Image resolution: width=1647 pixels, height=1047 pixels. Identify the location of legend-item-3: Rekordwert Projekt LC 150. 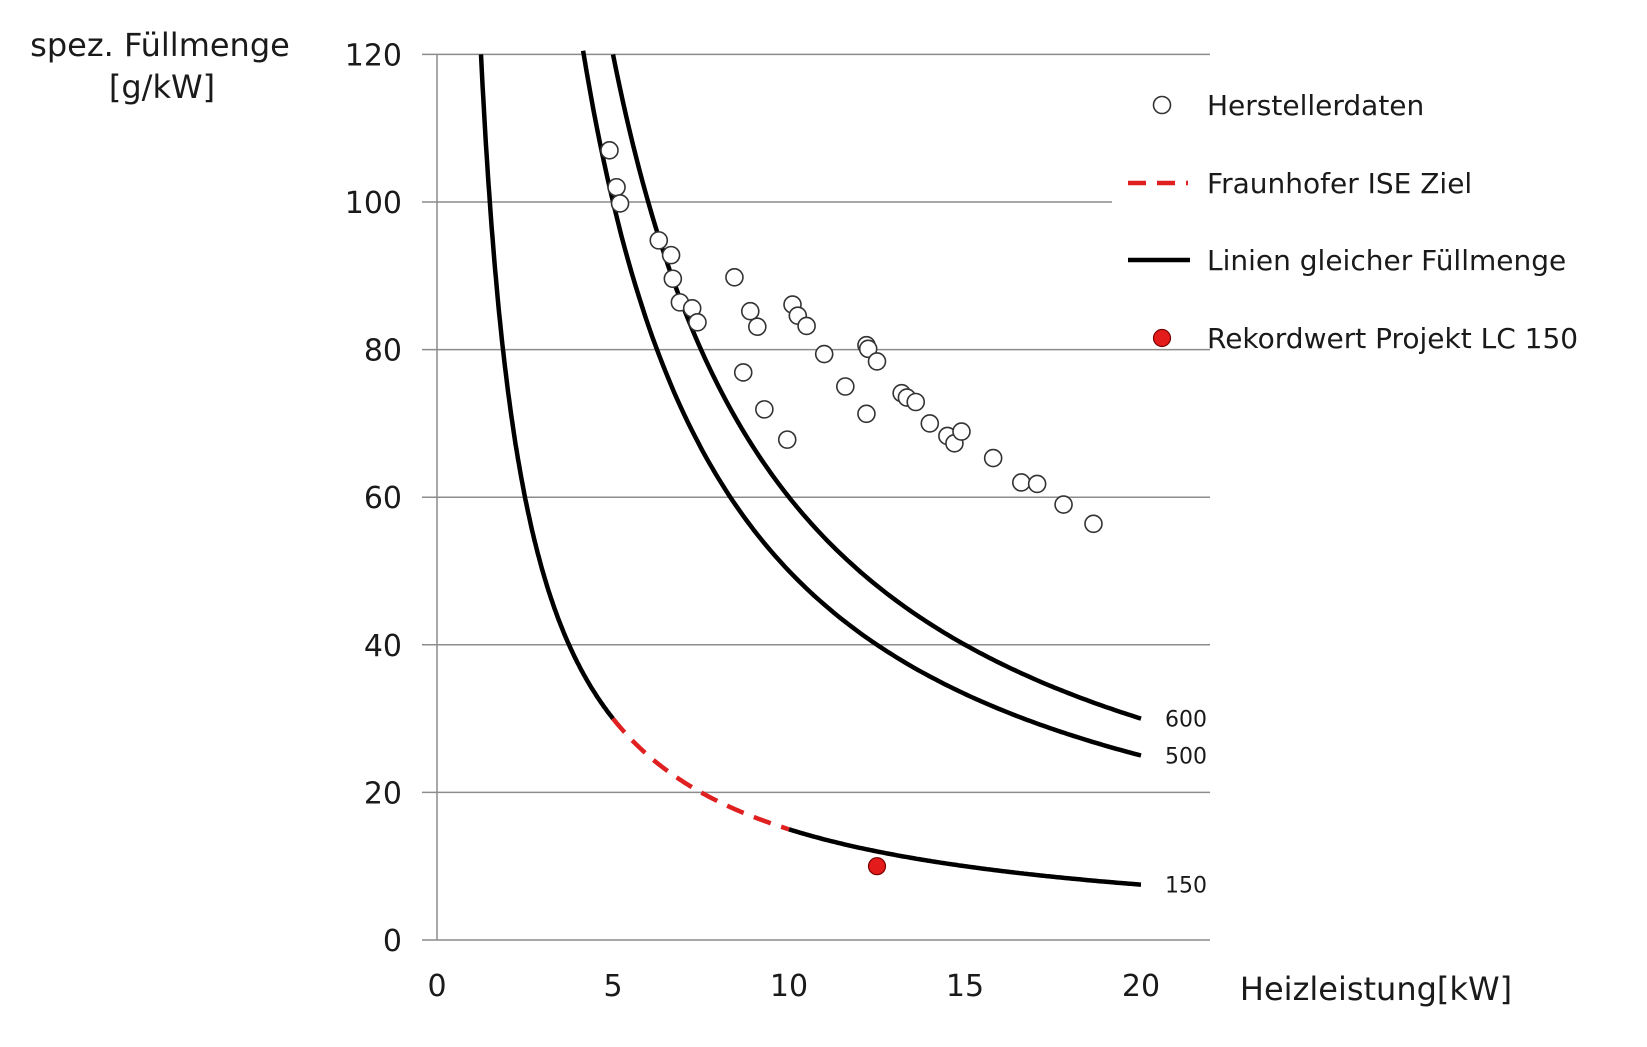
(1365, 338).